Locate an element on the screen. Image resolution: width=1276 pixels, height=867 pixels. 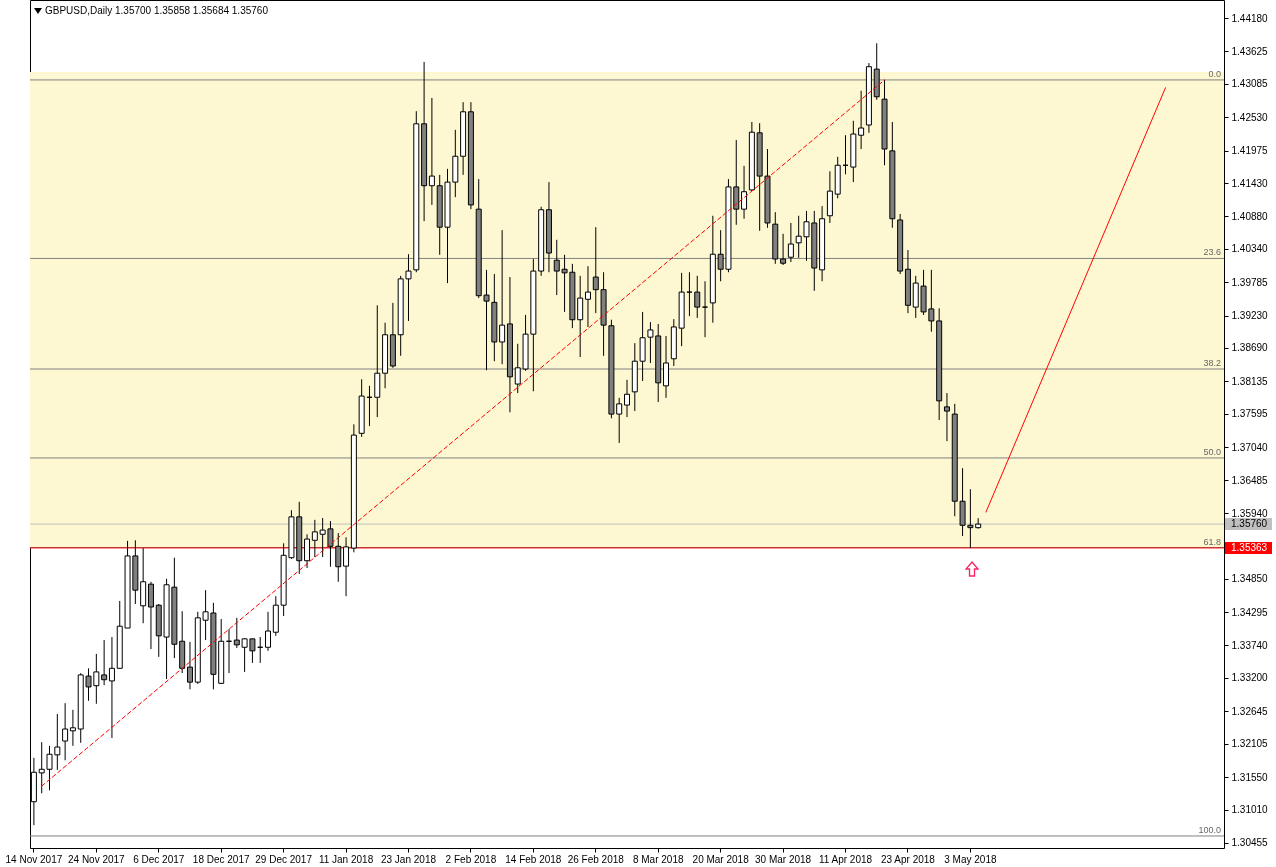
y-tick-label: 1.35940 is located at coordinates (1250, 513).